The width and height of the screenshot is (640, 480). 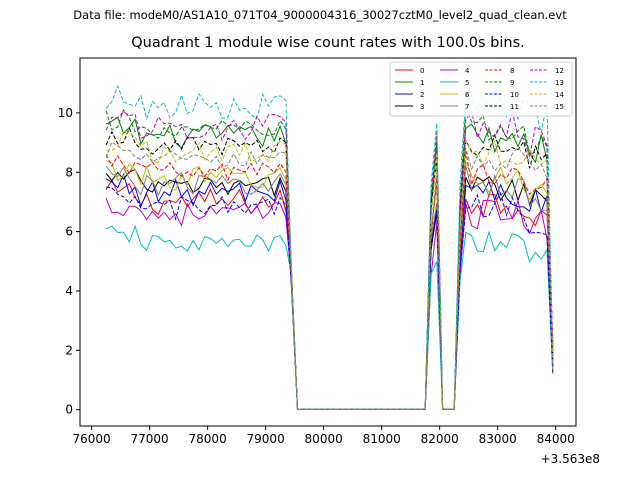 What do you see at coordinates (498, 439) in the screenshot?
I see `x-tick-label: 83000` at bounding box center [498, 439].